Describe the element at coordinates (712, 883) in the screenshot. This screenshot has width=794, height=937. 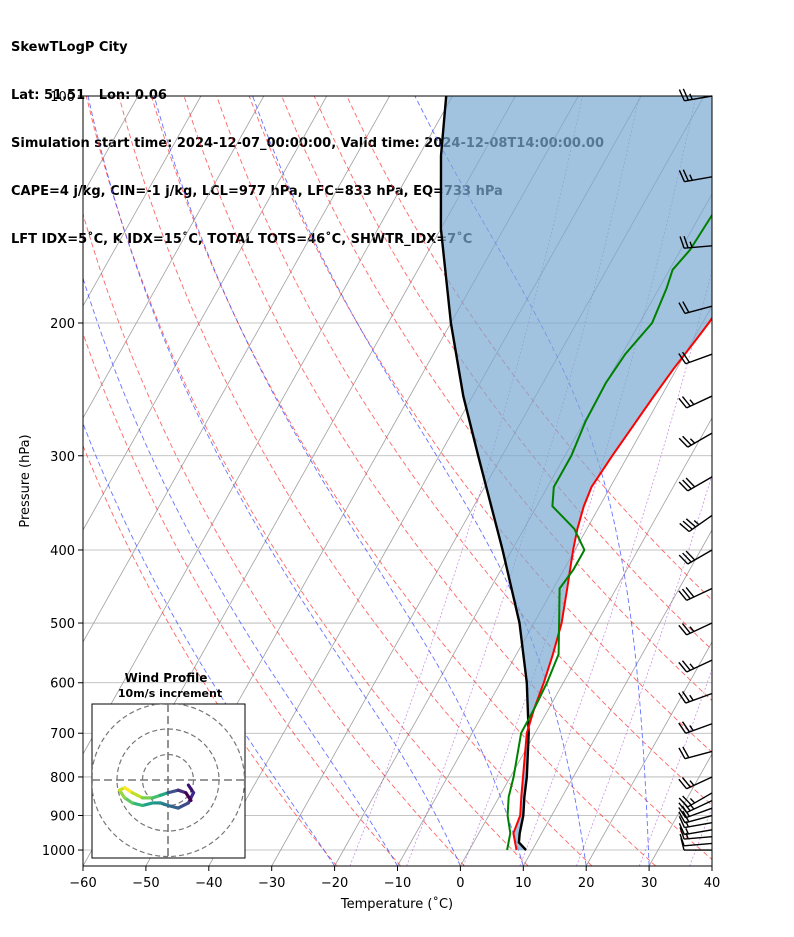
I see `x-tick-label: 40` at that location.